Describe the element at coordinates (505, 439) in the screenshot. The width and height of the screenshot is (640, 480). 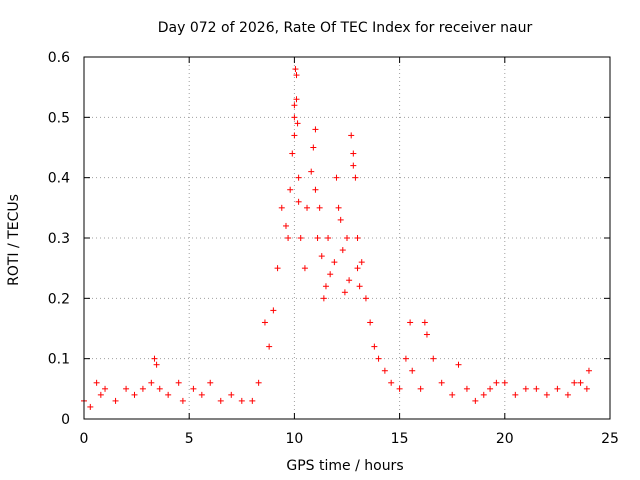
I see `x-tick-label: 20` at that location.